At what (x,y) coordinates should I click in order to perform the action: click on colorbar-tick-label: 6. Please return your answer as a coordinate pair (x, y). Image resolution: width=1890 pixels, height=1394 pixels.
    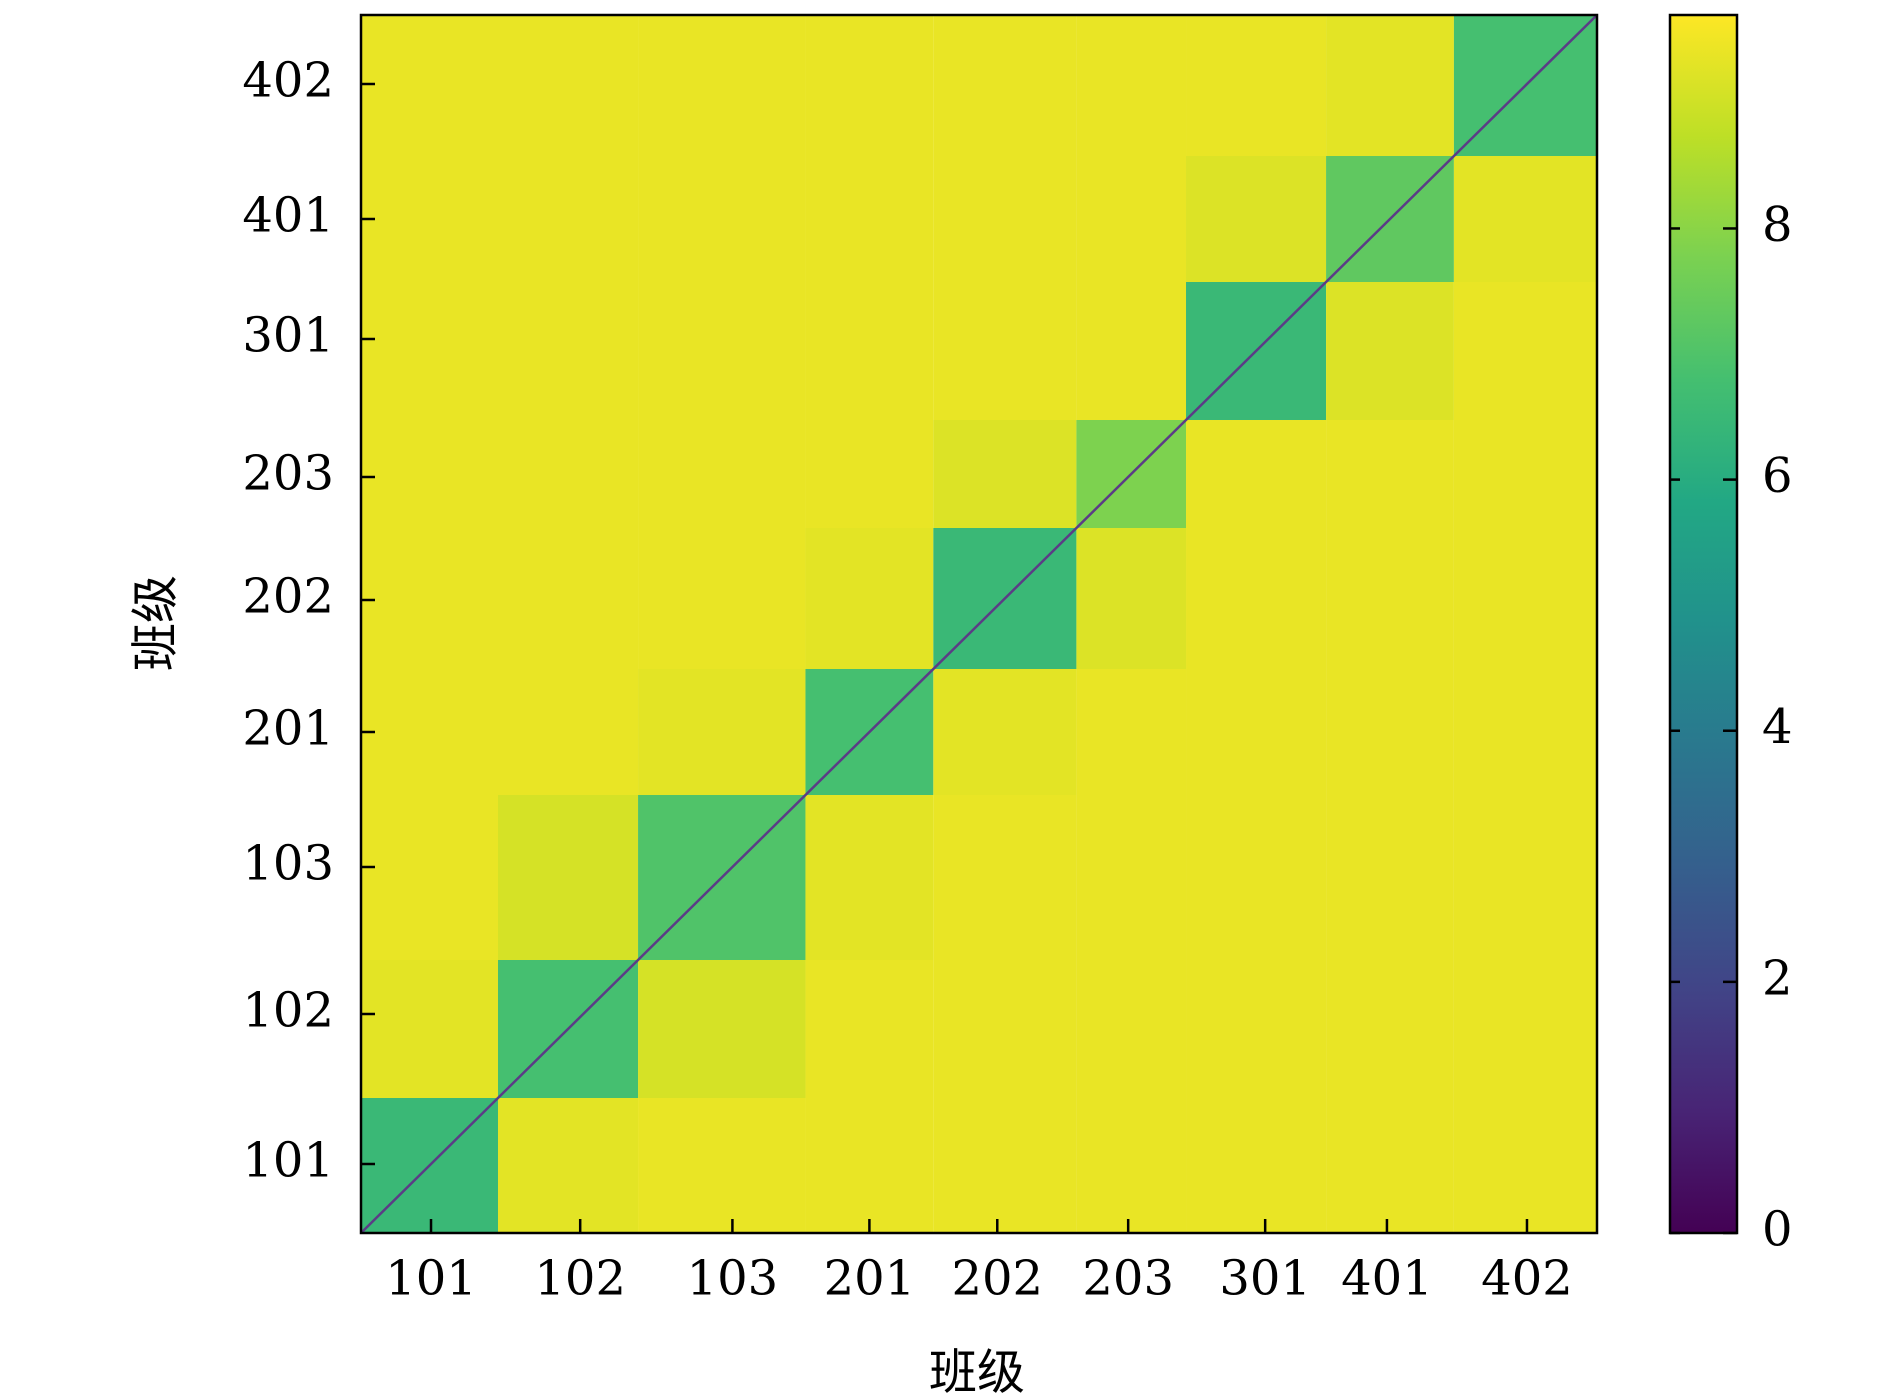
    Looking at the image, I should click on (1777, 476).